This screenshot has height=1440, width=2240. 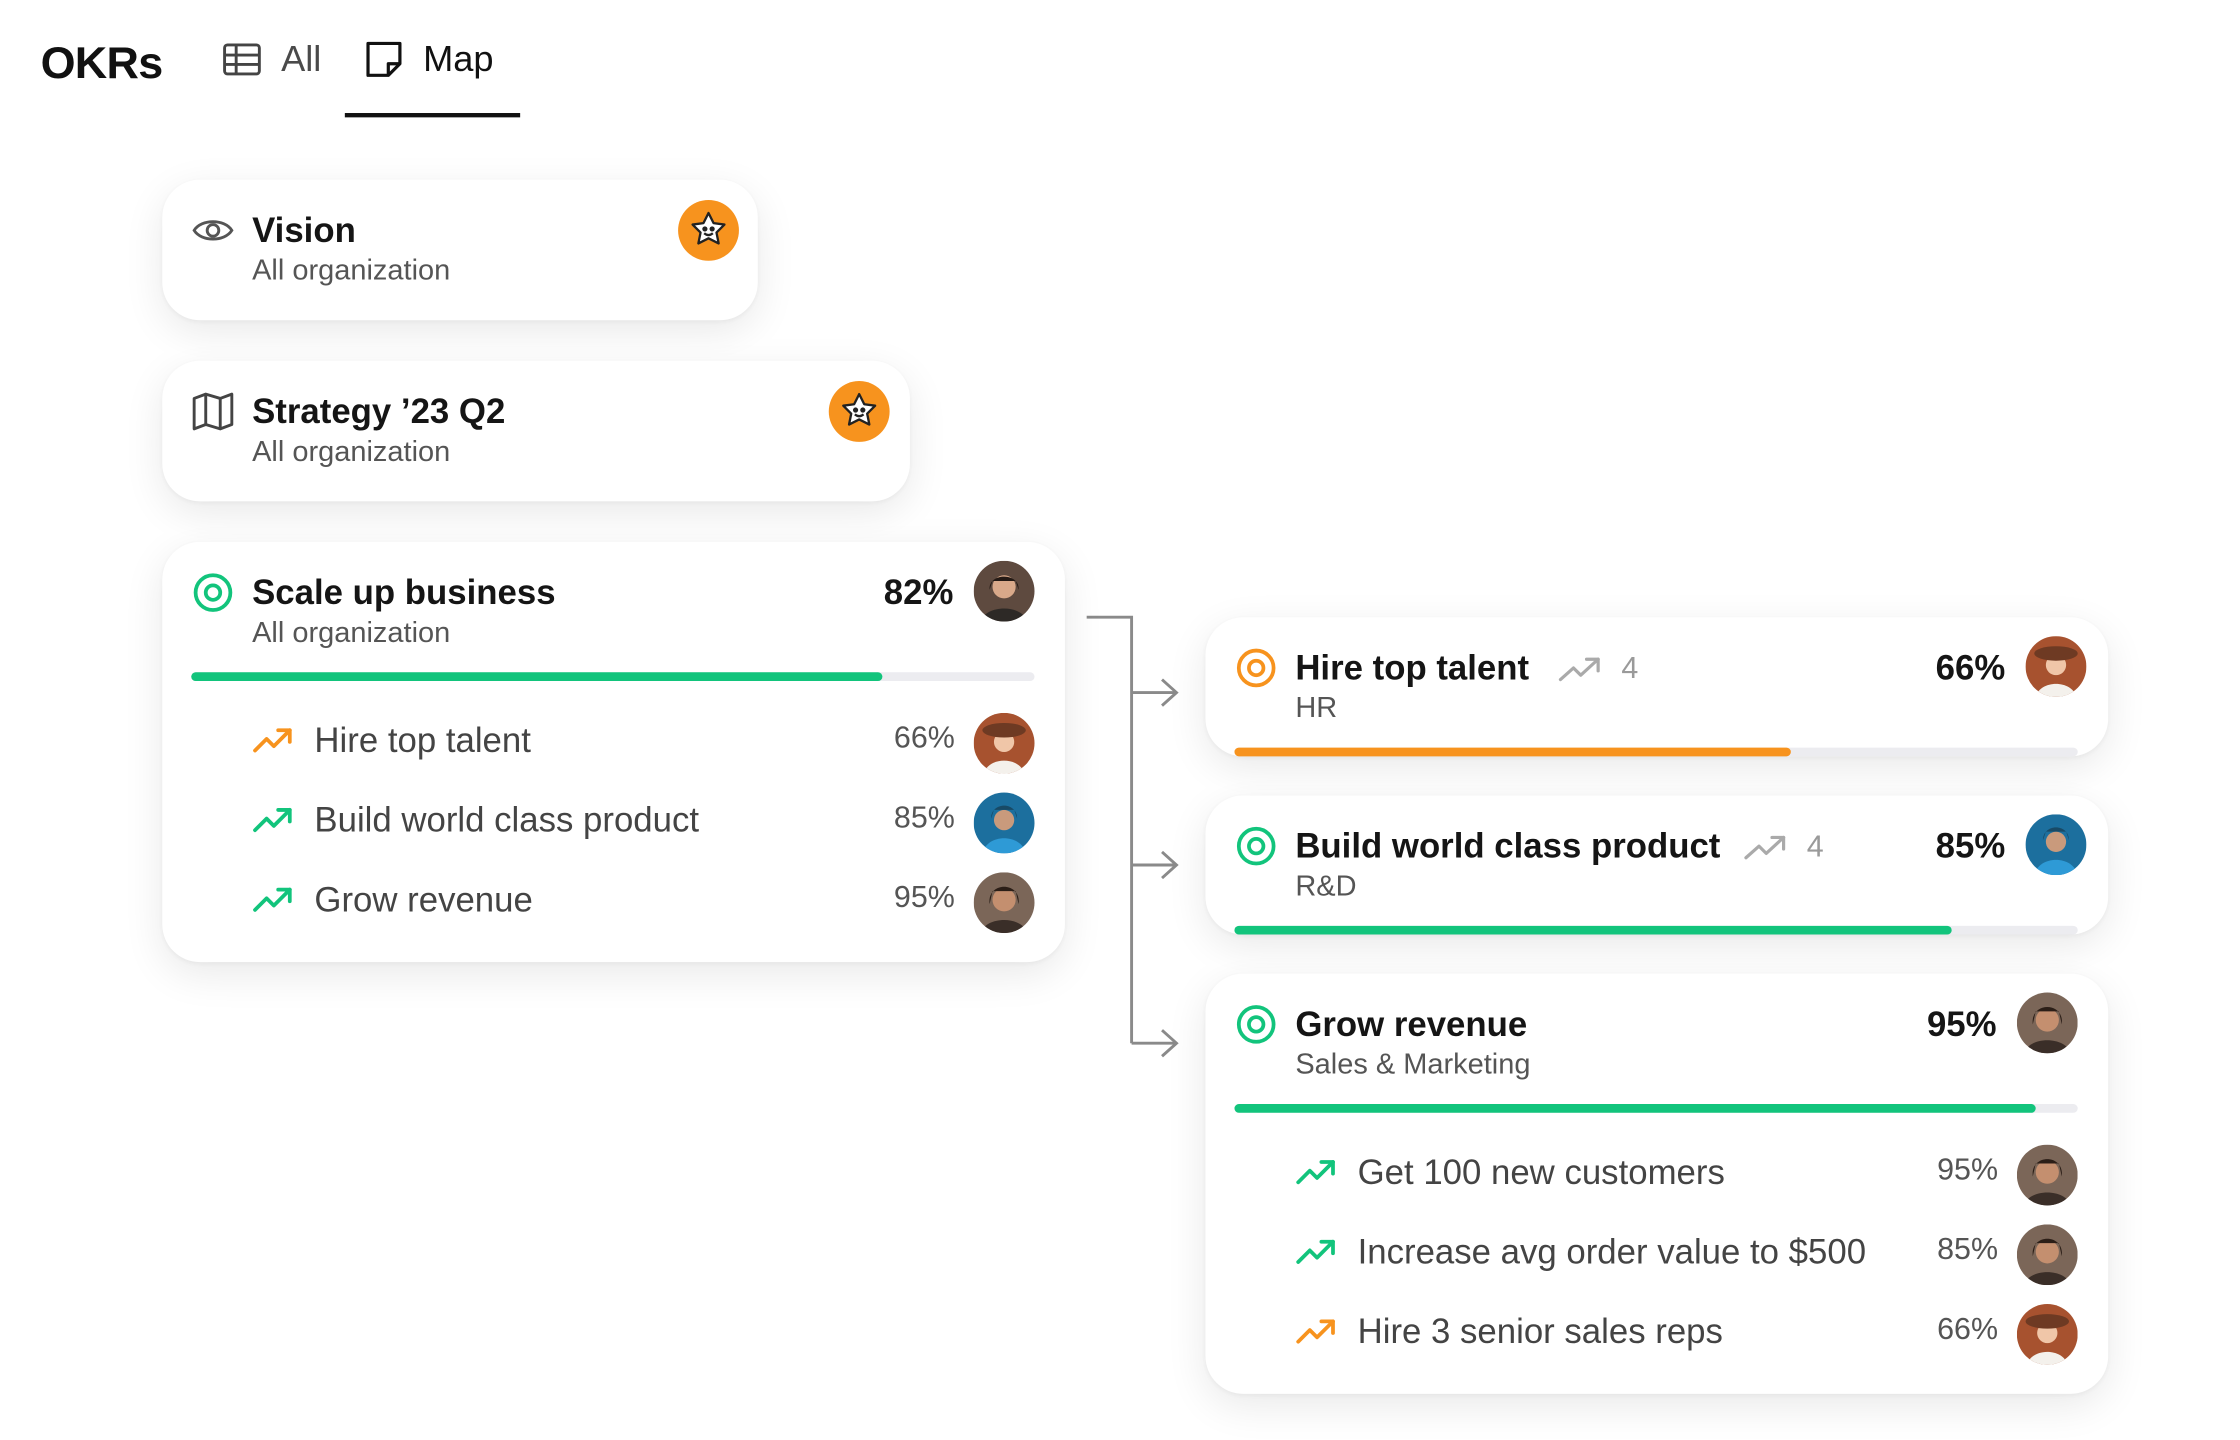 I want to click on tab-map: Map, so click(x=428, y=59).